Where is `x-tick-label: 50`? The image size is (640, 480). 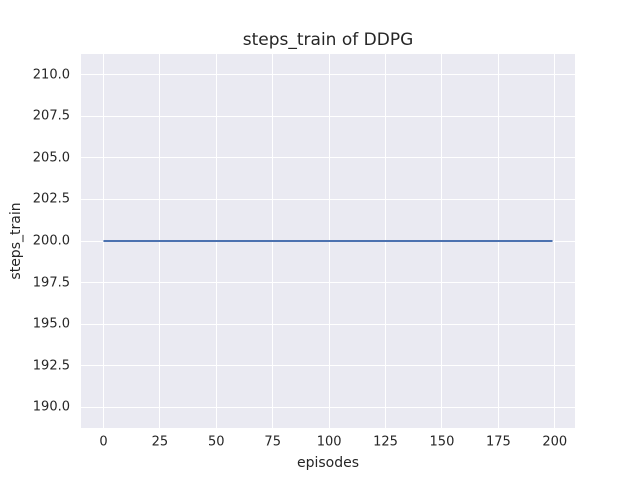 x-tick-label: 50 is located at coordinates (216, 442).